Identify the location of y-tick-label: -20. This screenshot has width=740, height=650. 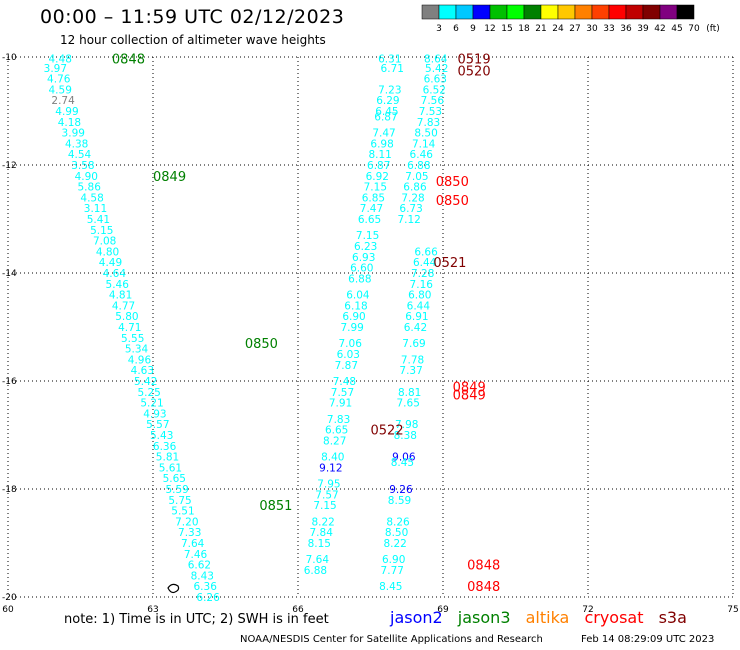
(9, 598).